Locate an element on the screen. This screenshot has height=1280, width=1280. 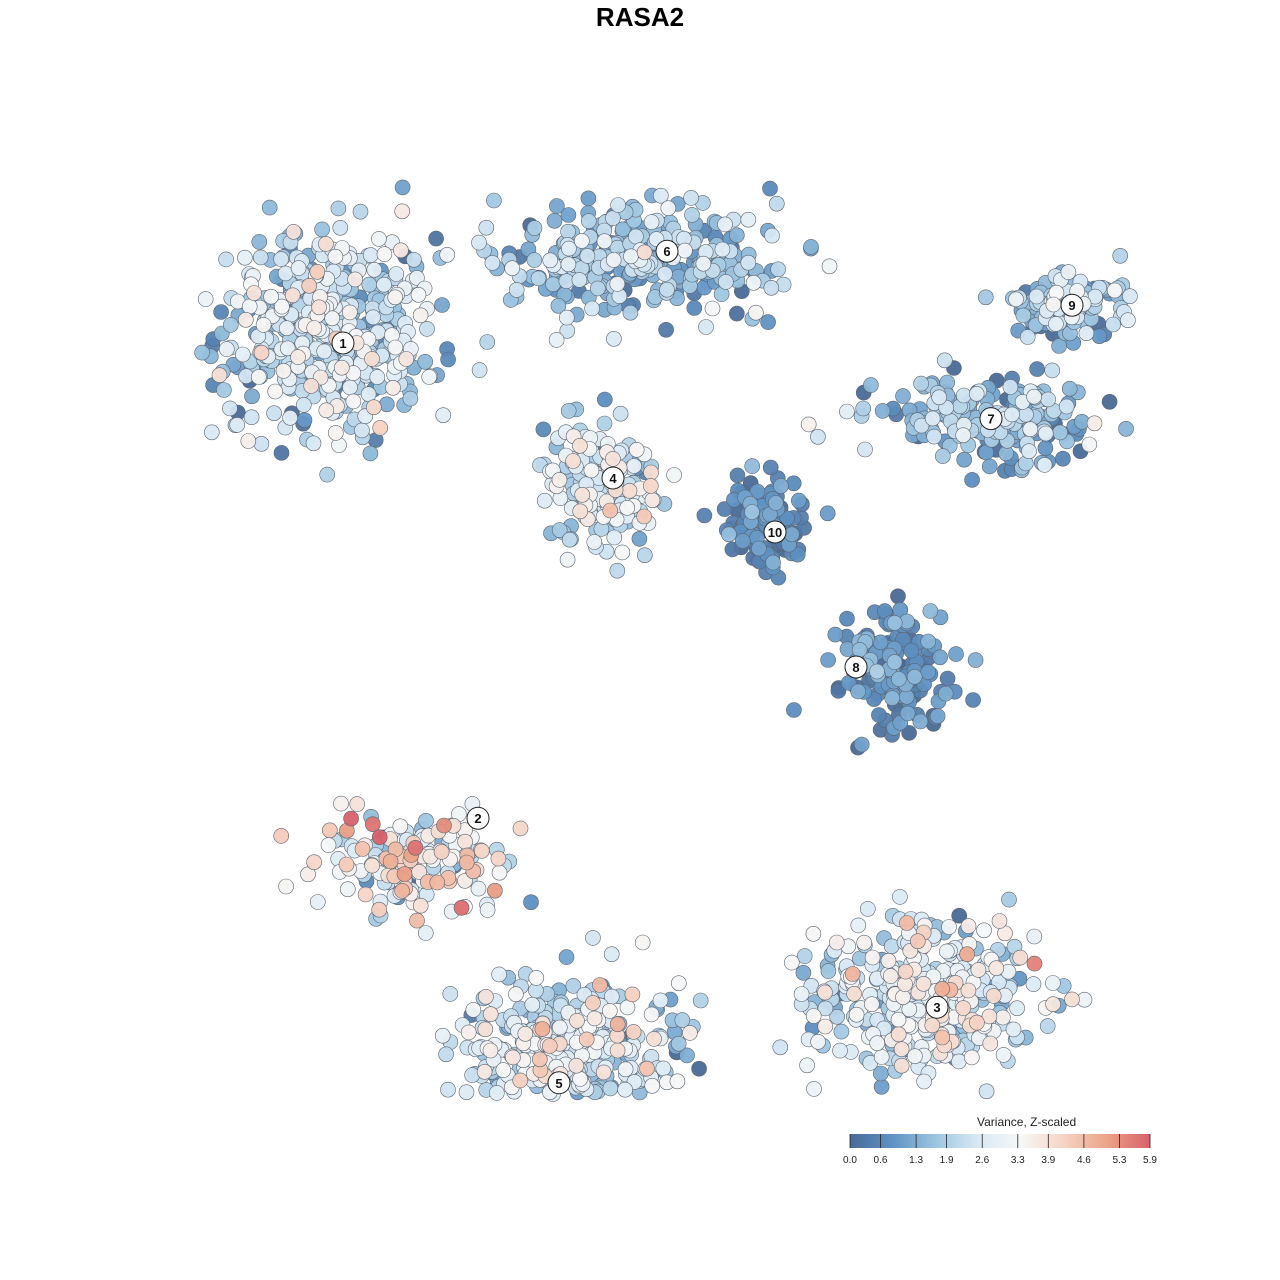
cluster-label-2: 2 is located at coordinates (478, 818).